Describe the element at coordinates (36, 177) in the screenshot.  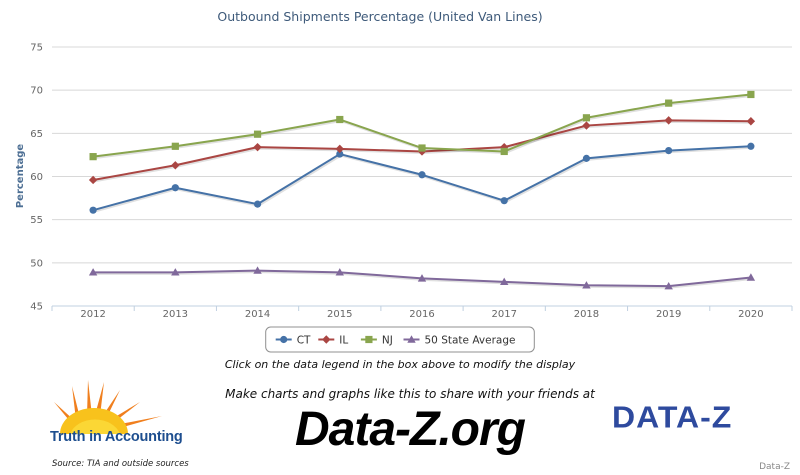
I see `y-tick-label: 60` at that location.